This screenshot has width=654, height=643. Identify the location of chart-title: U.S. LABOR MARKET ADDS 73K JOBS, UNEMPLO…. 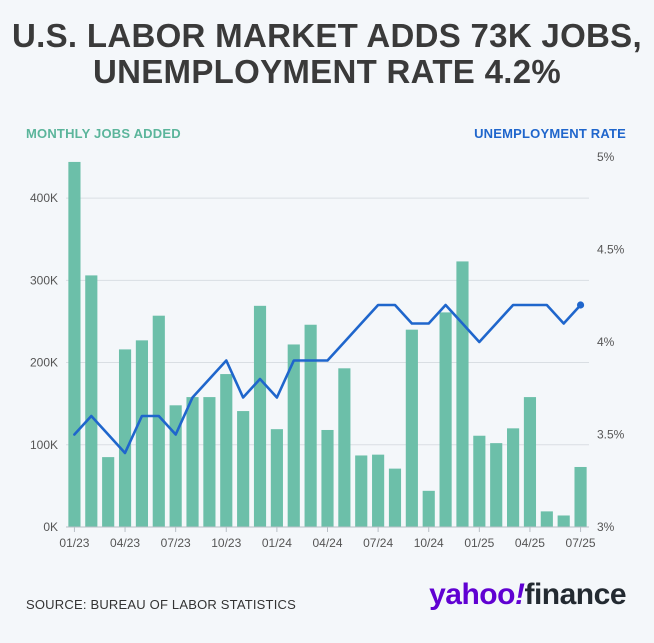
(327, 54).